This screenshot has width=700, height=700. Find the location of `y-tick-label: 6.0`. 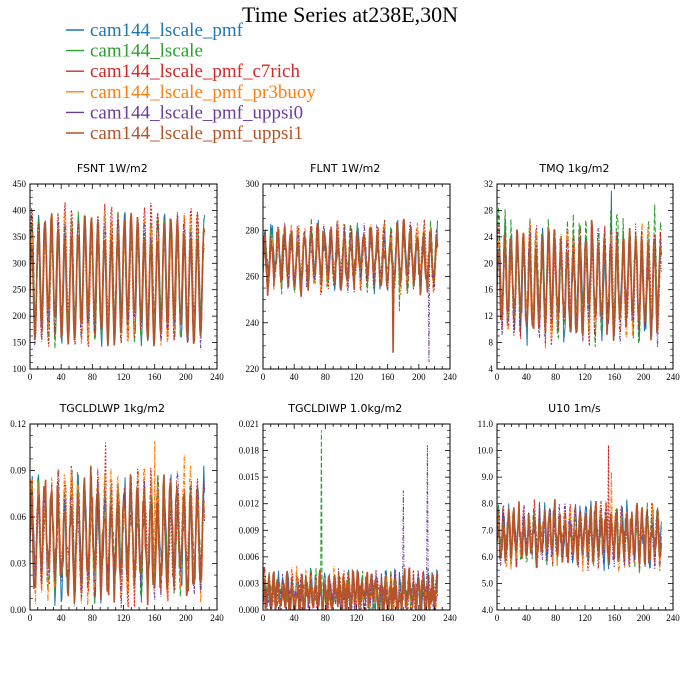

y-tick-label: 6.0 is located at coordinates (488, 557).